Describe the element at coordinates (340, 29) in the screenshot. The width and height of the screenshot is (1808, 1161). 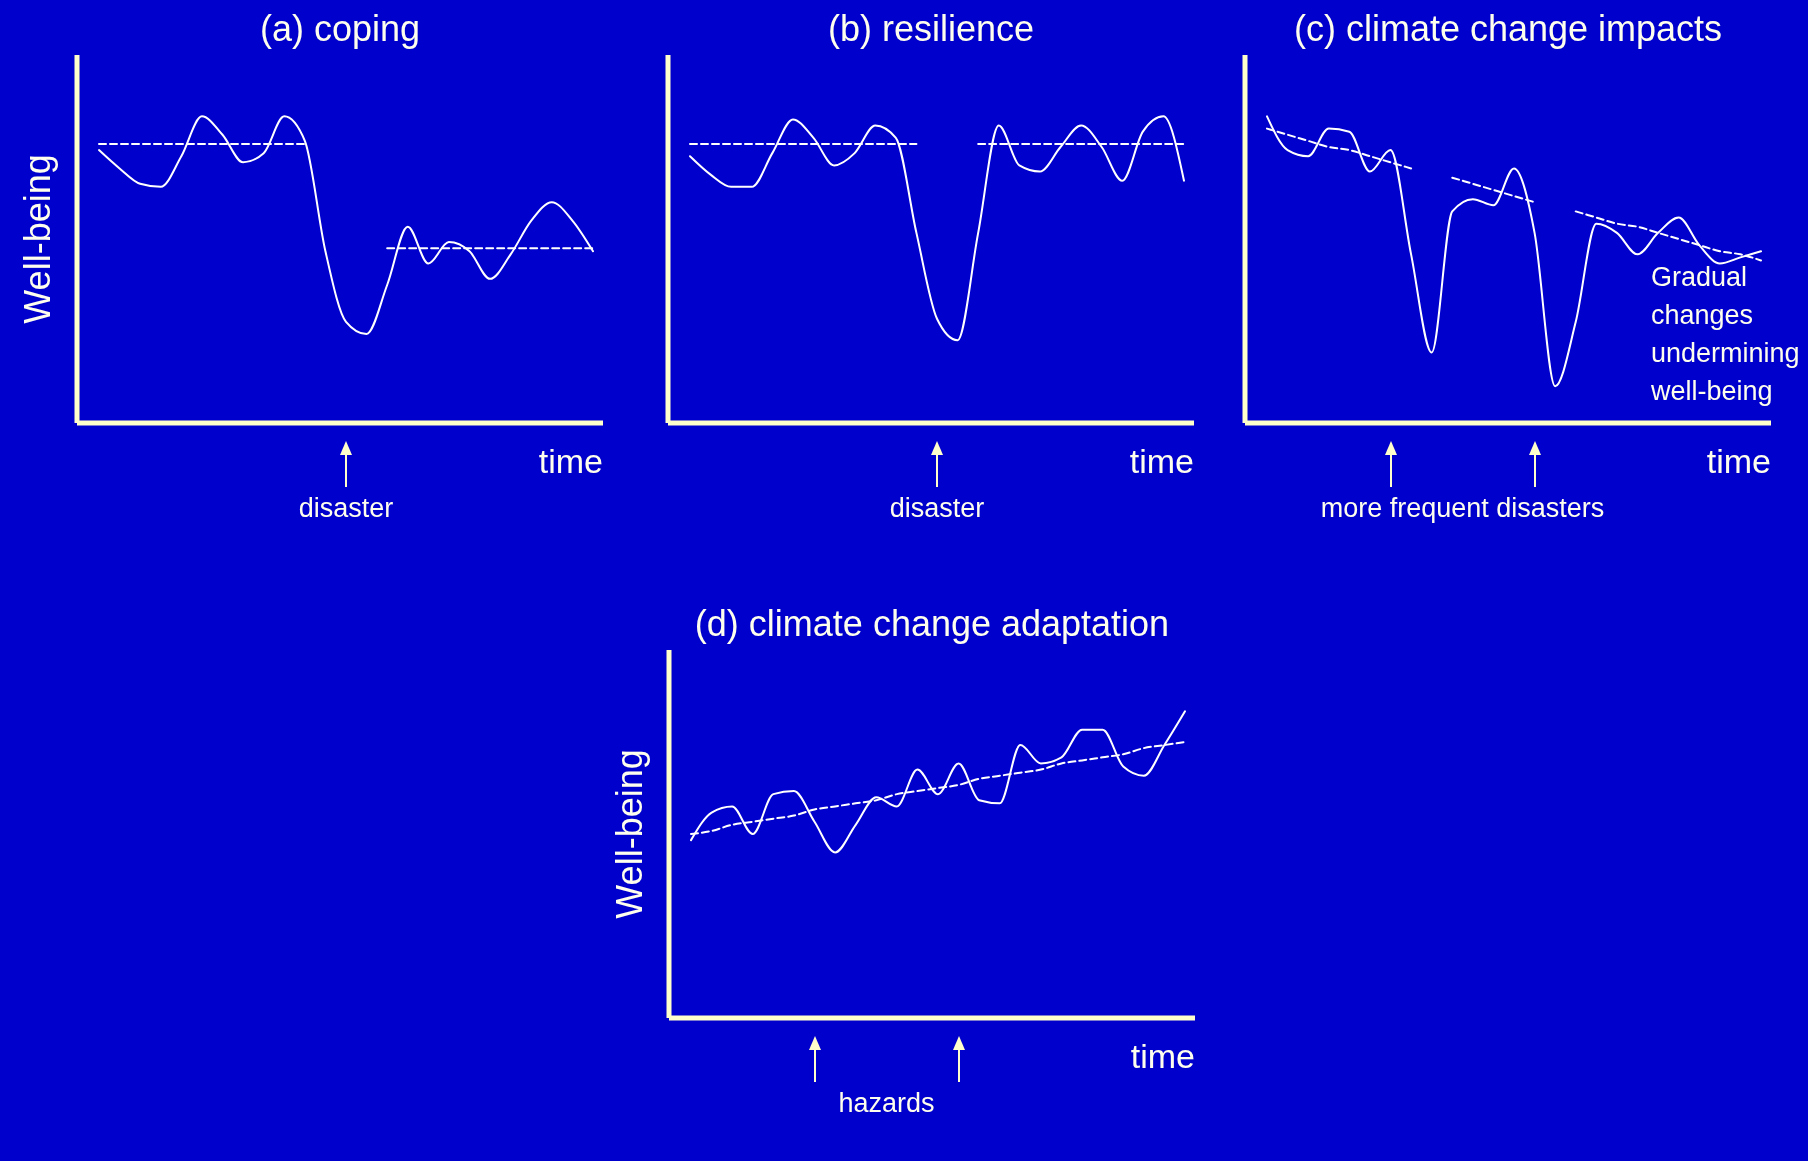
I see `chart-title: (a) coping` at that location.